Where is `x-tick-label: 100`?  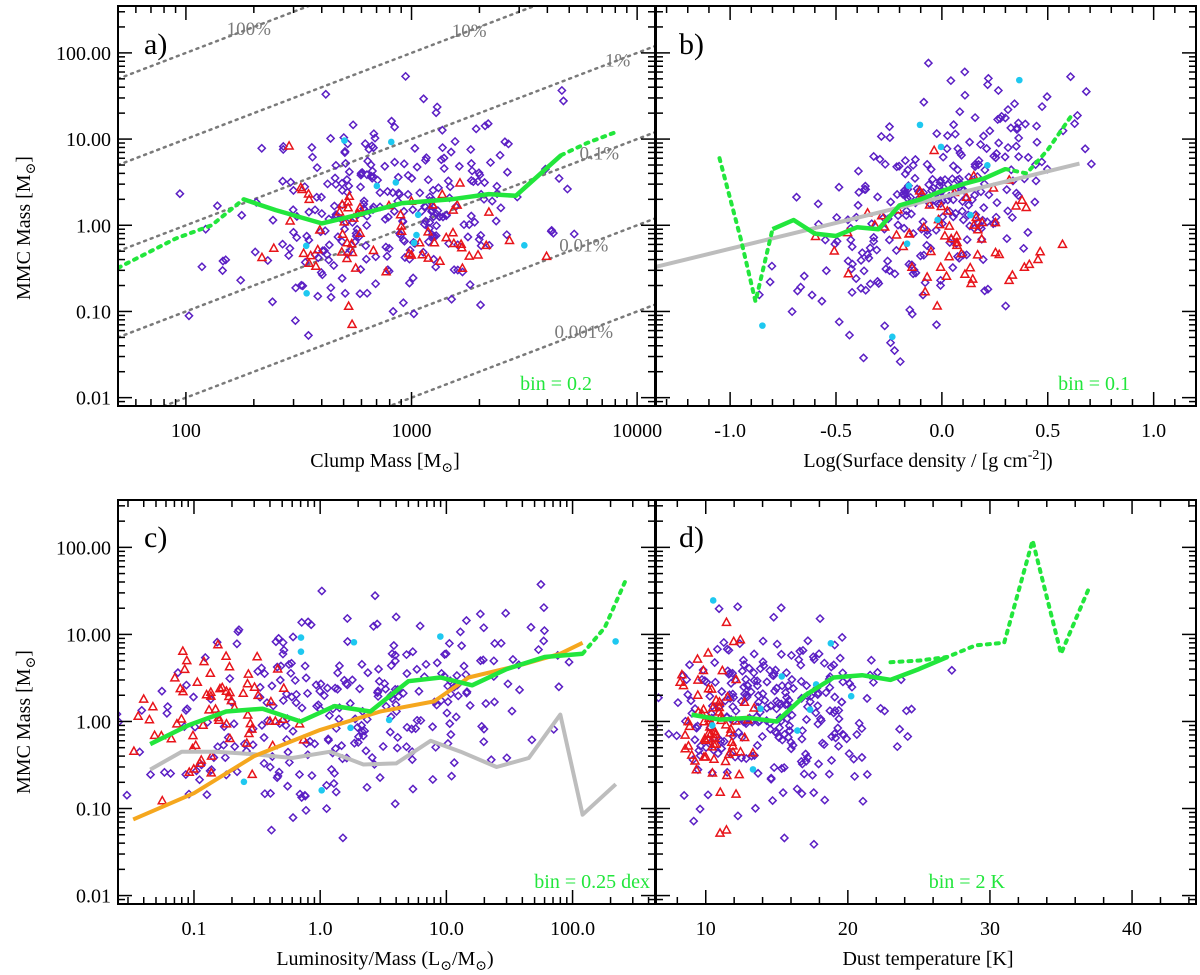
x-tick-label: 100 is located at coordinates (186, 431).